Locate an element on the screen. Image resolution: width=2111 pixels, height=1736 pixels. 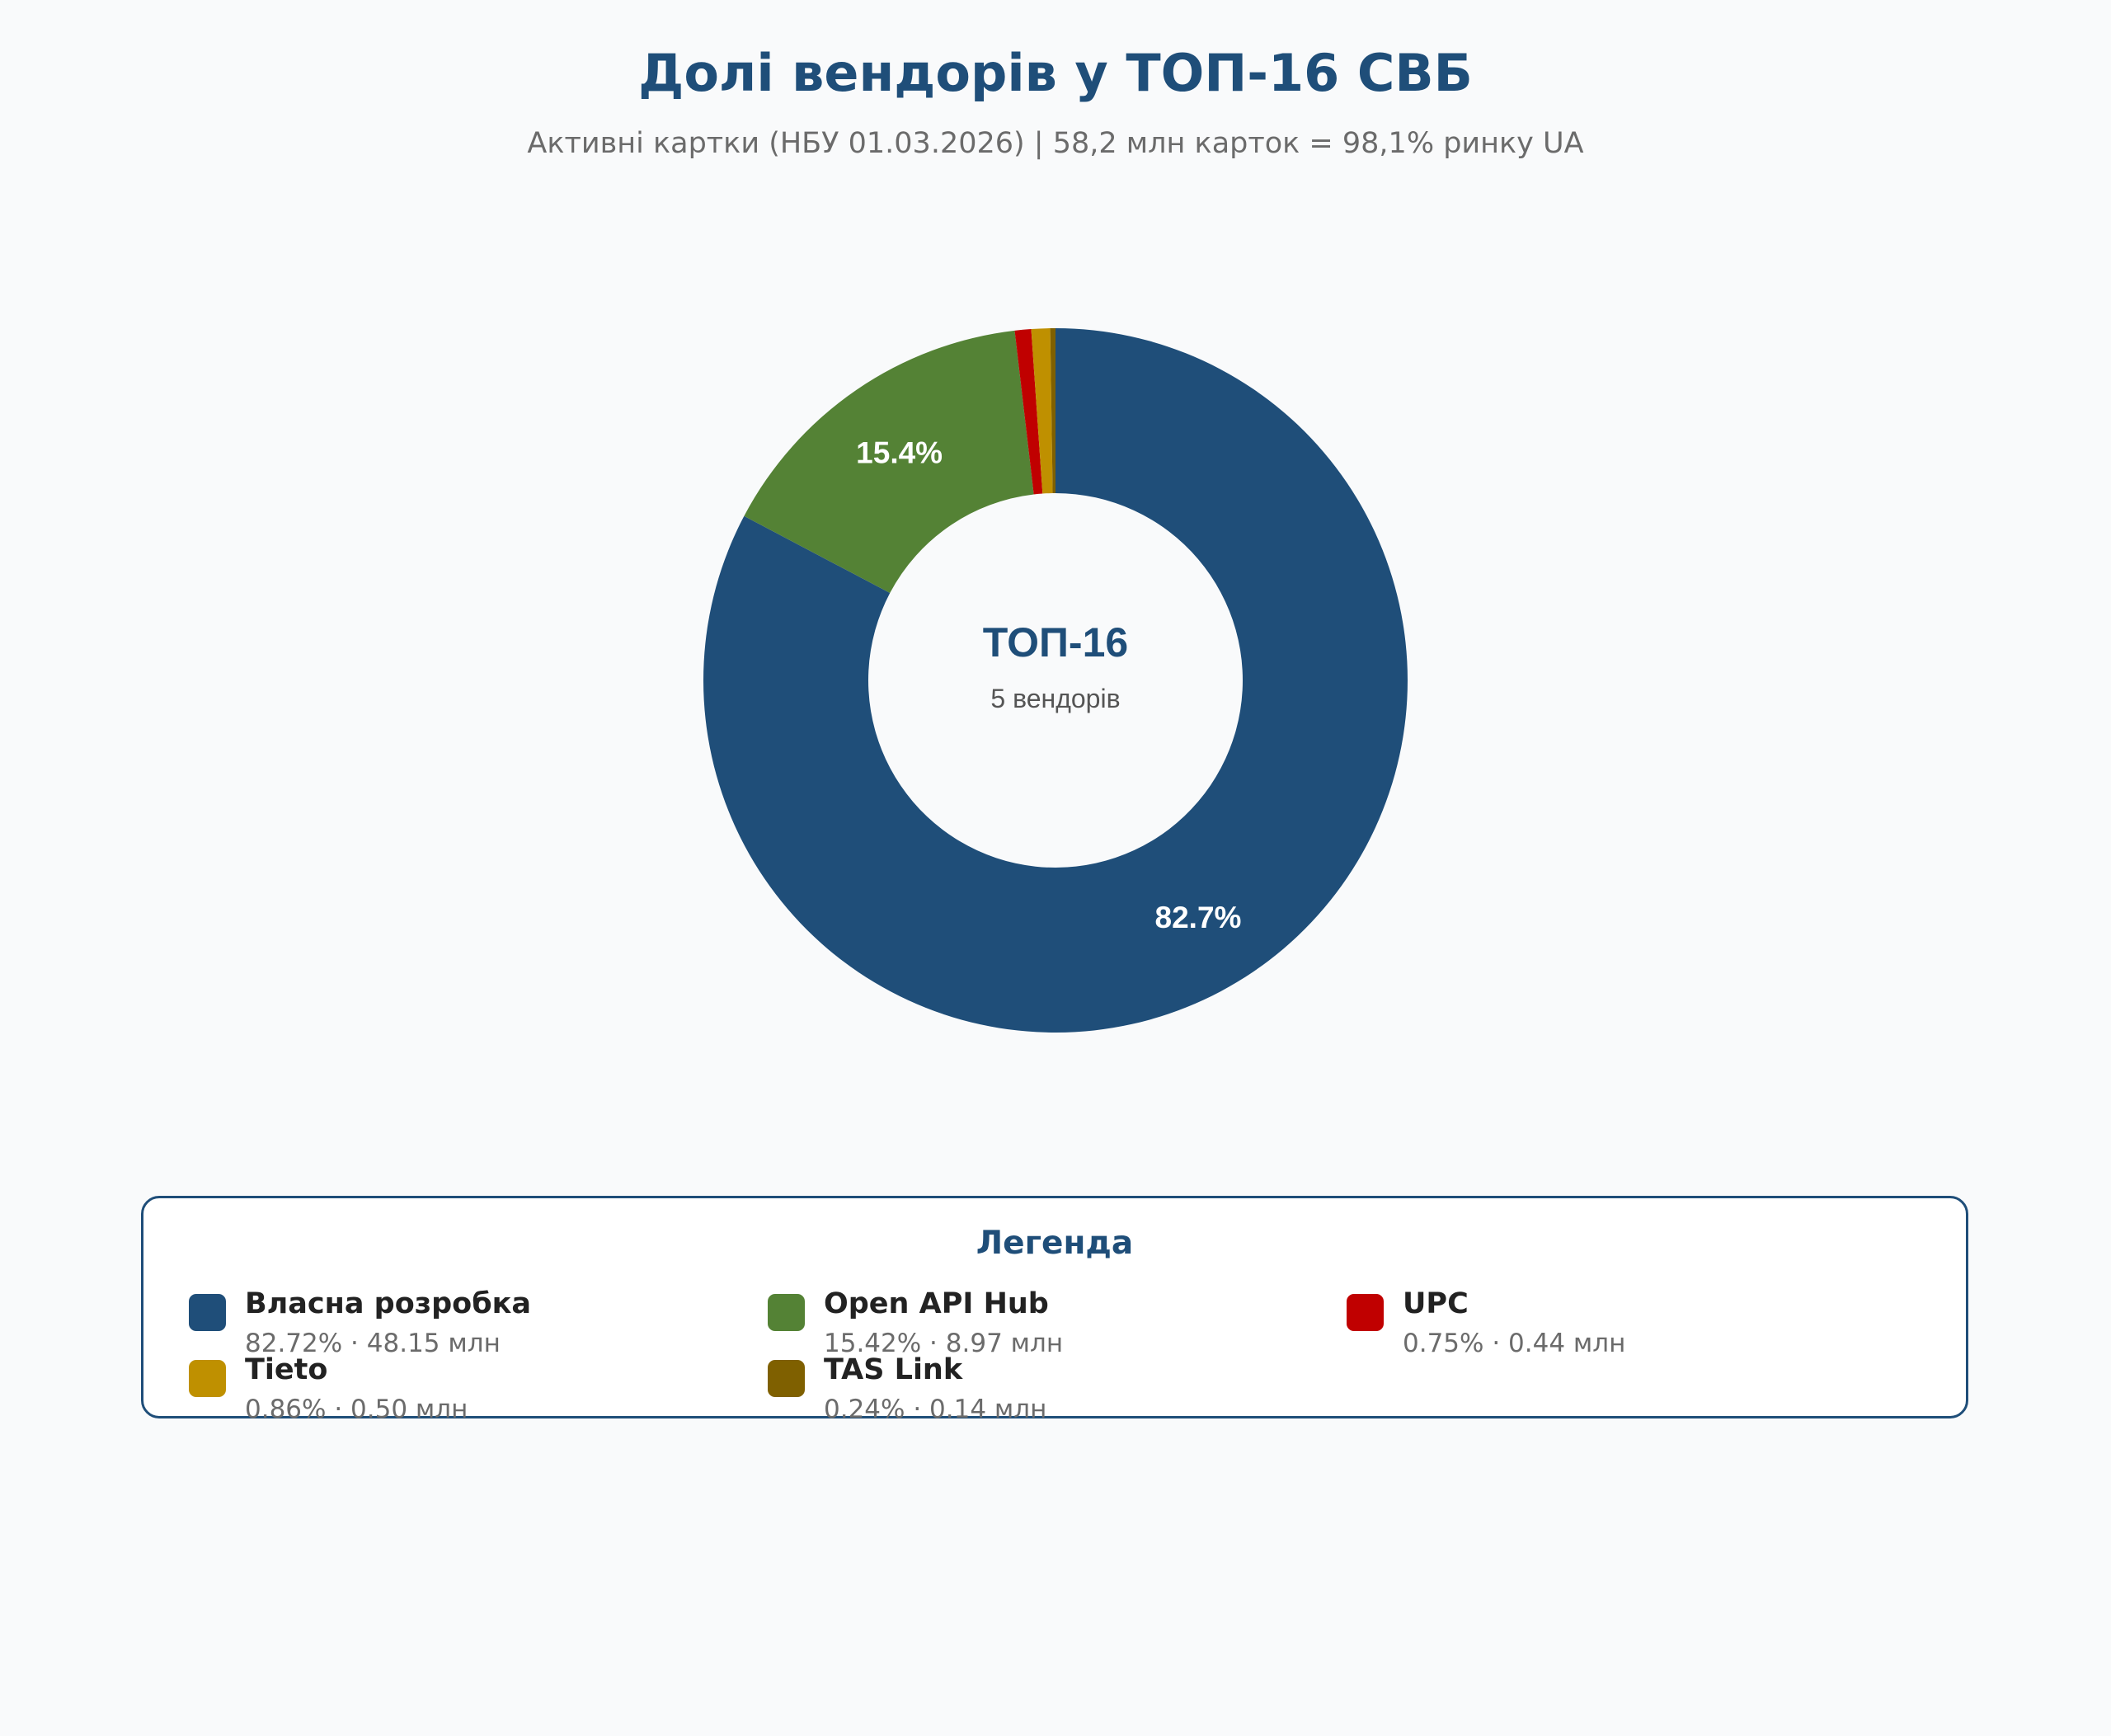
legend-item-detail: 15.42% · 8.97 млн is located at coordinates (944, 1343).